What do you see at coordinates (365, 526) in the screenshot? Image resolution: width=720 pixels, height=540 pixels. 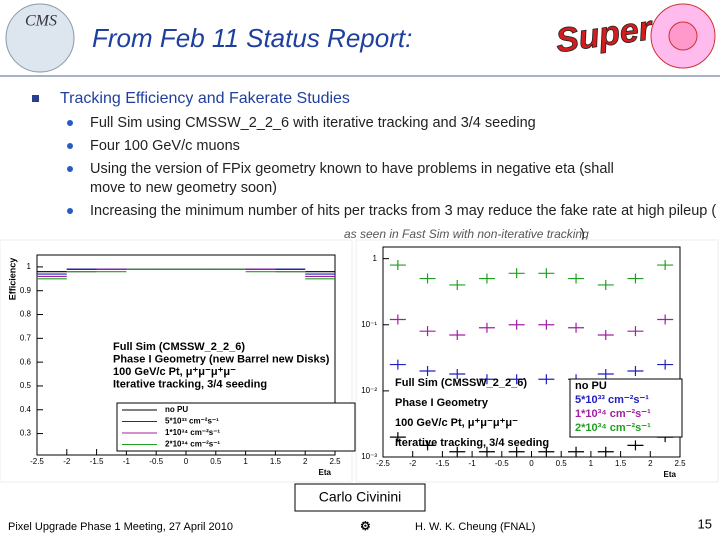 I see `footer-logo: ⚙` at bounding box center [365, 526].